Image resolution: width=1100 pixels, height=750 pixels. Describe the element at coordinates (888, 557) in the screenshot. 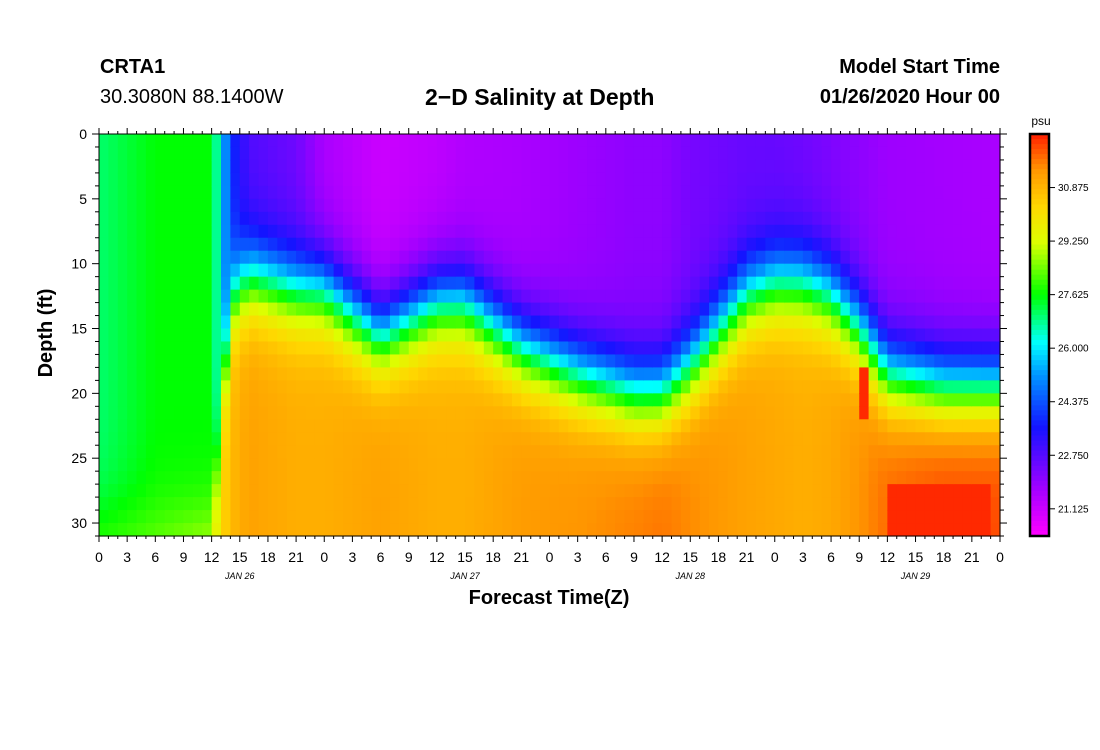

I see `x-tick-label: 12` at that location.